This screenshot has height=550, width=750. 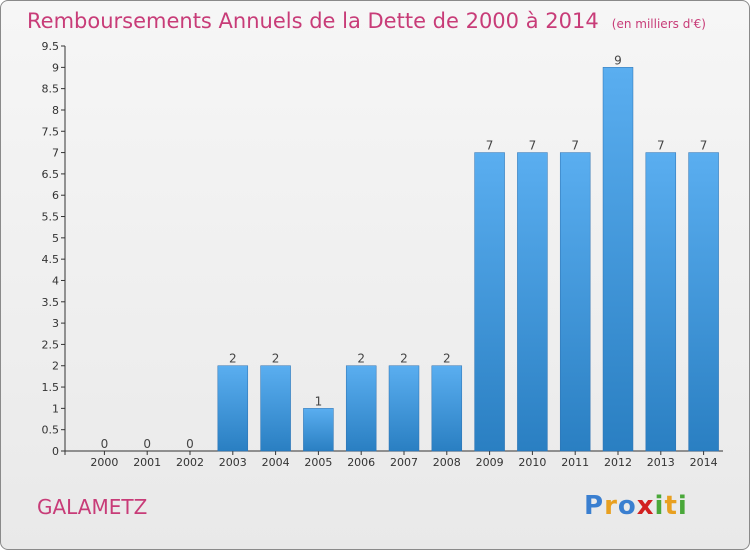 I want to click on y-tick-label: 6.5, so click(x=51, y=174).